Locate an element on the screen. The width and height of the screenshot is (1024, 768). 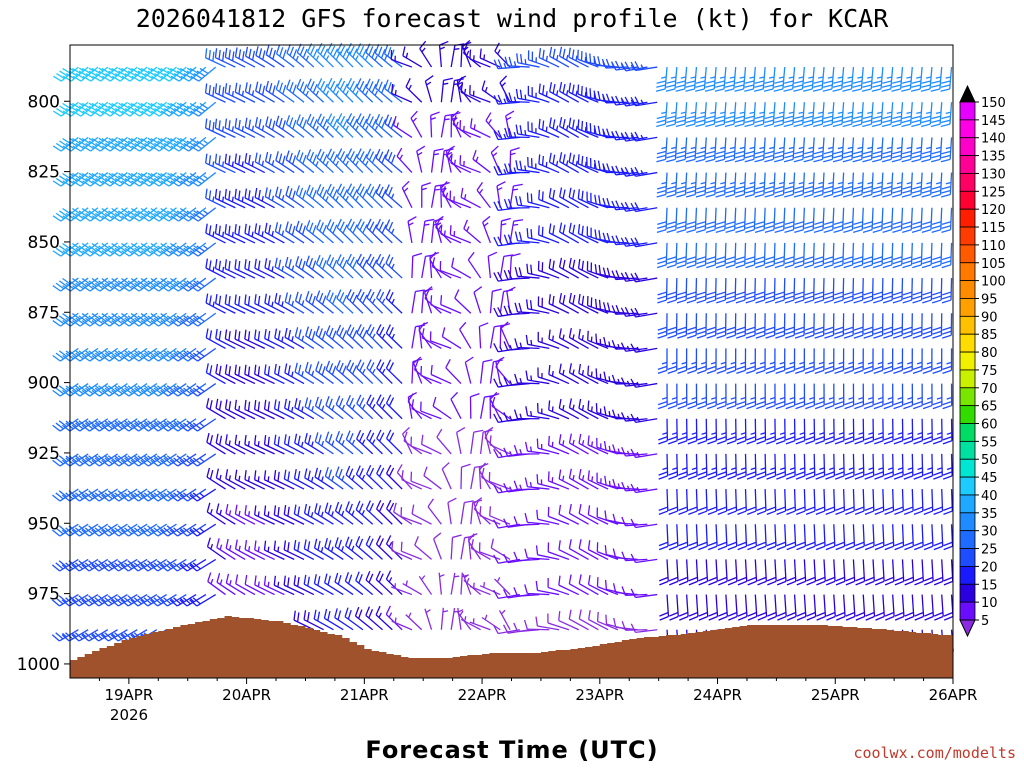
colorbar-label: 10 is located at coordinates (989, 603).